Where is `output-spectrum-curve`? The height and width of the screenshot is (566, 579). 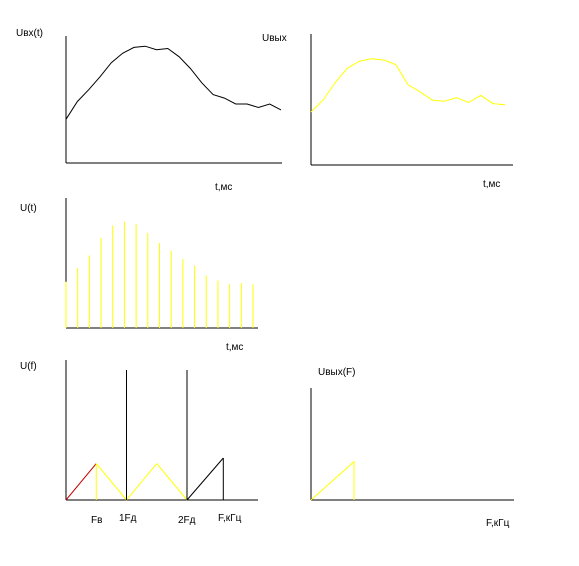
output-spectrum-curve is located at coordinates (332, 480).